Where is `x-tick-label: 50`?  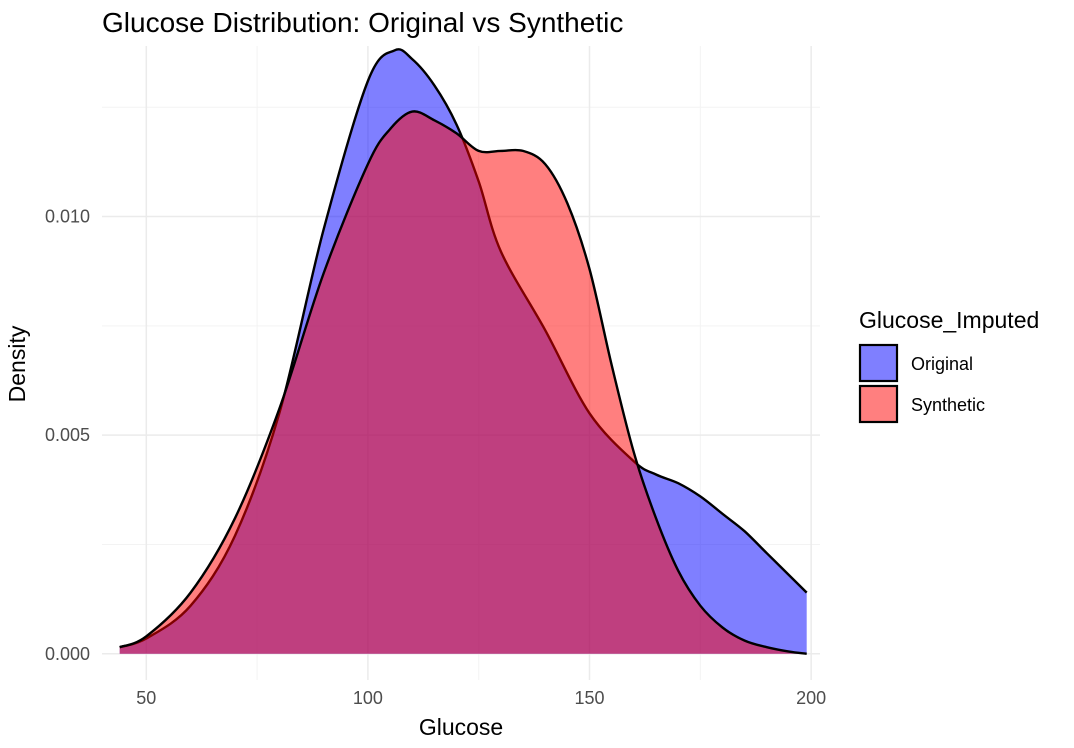
x-tick-label: 50 is located at coordinates (146, 698).